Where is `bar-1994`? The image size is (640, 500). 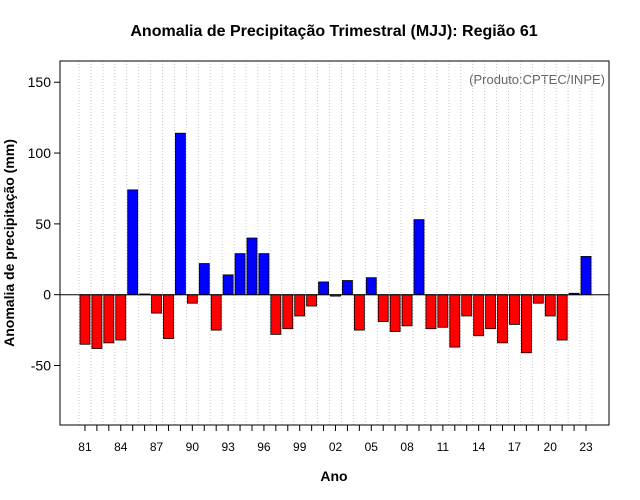 bar-1994 is located at coordinates (240, 274).